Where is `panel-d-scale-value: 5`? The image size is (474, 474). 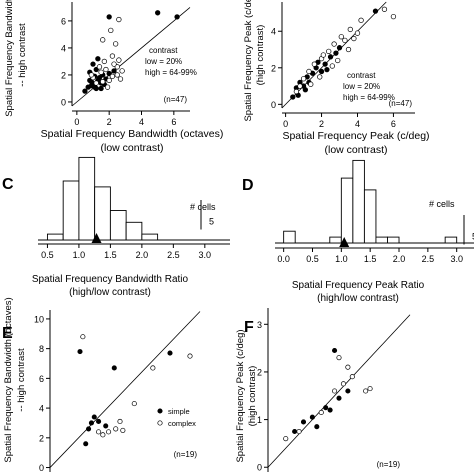 panel-d-scale-value: 5 is located at coordinates (473, 237).